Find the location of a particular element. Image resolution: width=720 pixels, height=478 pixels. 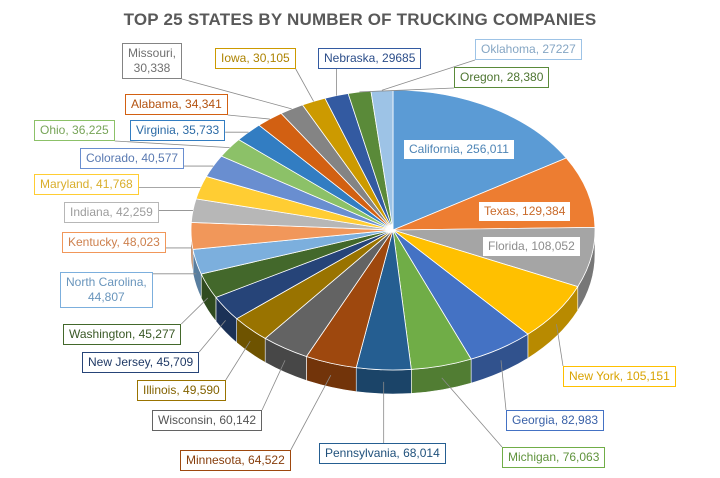

data-label-ohio: Ohio, 36,225 is located at coordinates (74, 130).